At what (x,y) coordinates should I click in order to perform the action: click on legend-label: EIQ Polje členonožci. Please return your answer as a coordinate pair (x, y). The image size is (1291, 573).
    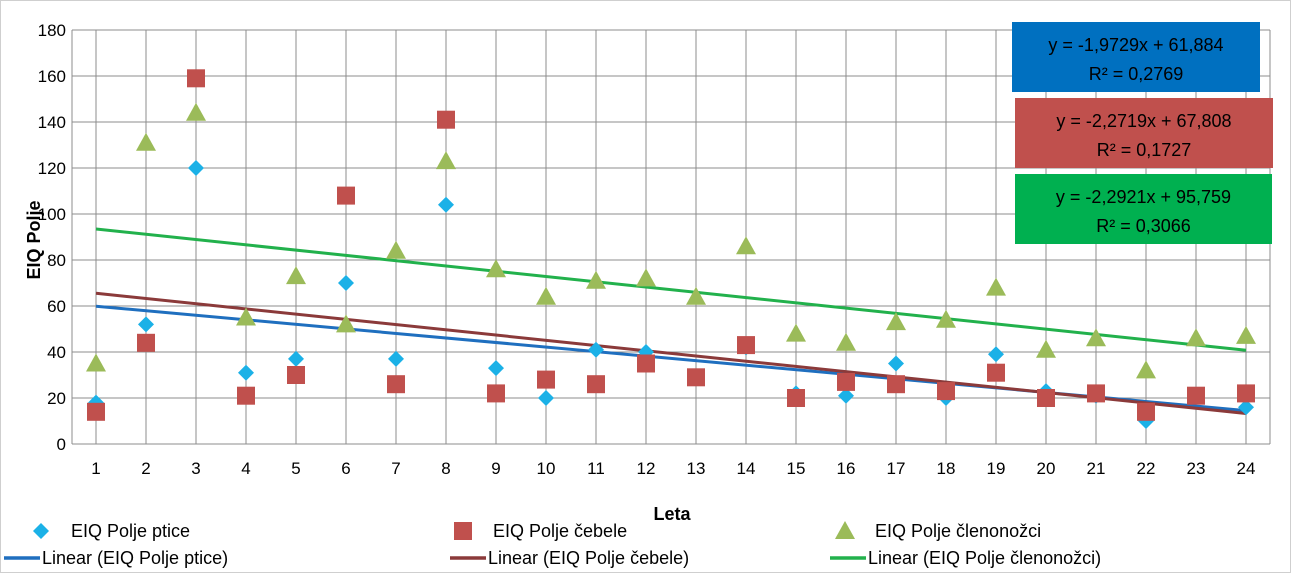
    Looking at the image, I should click on (958, 531).